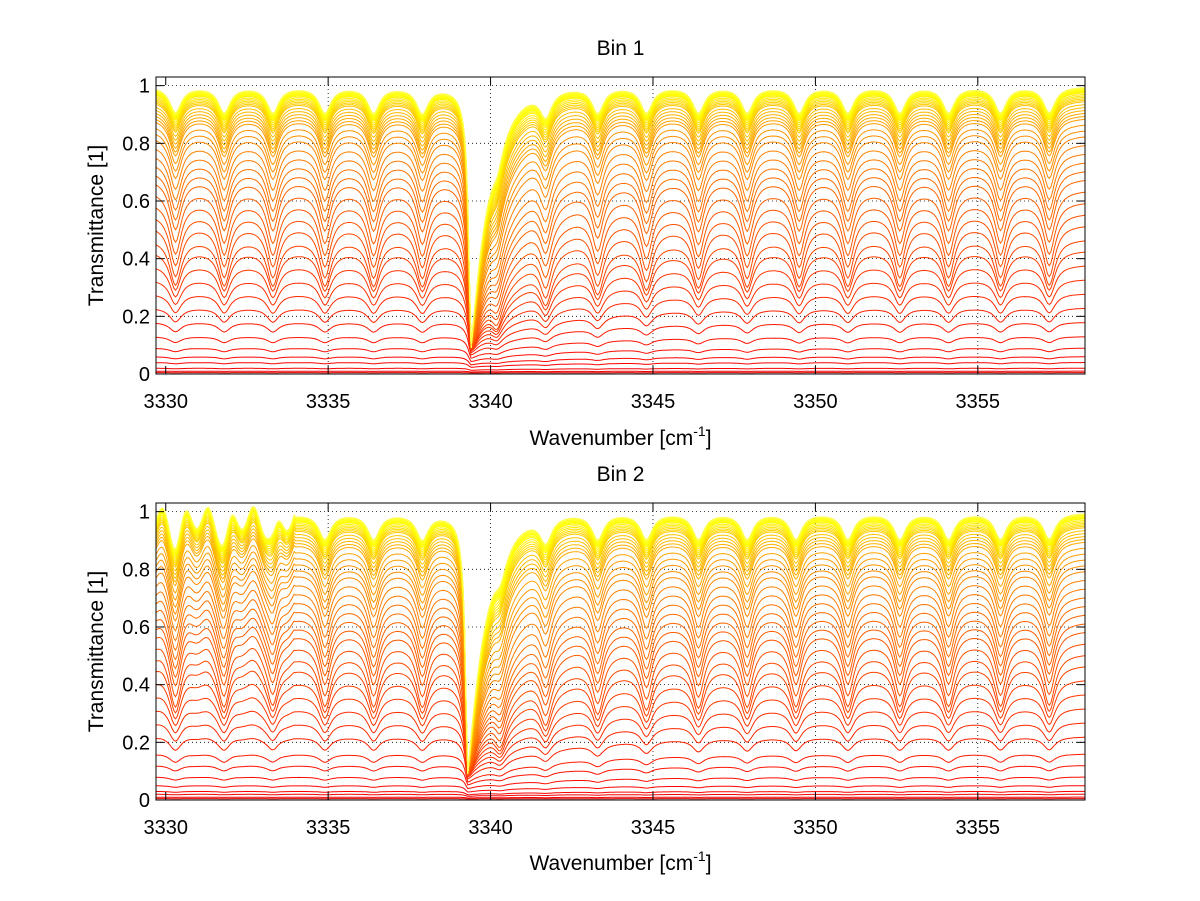 The width and height of the screenshot is (1200, 901). I want to click on chart-title: Bin 2, so click(621, 474).